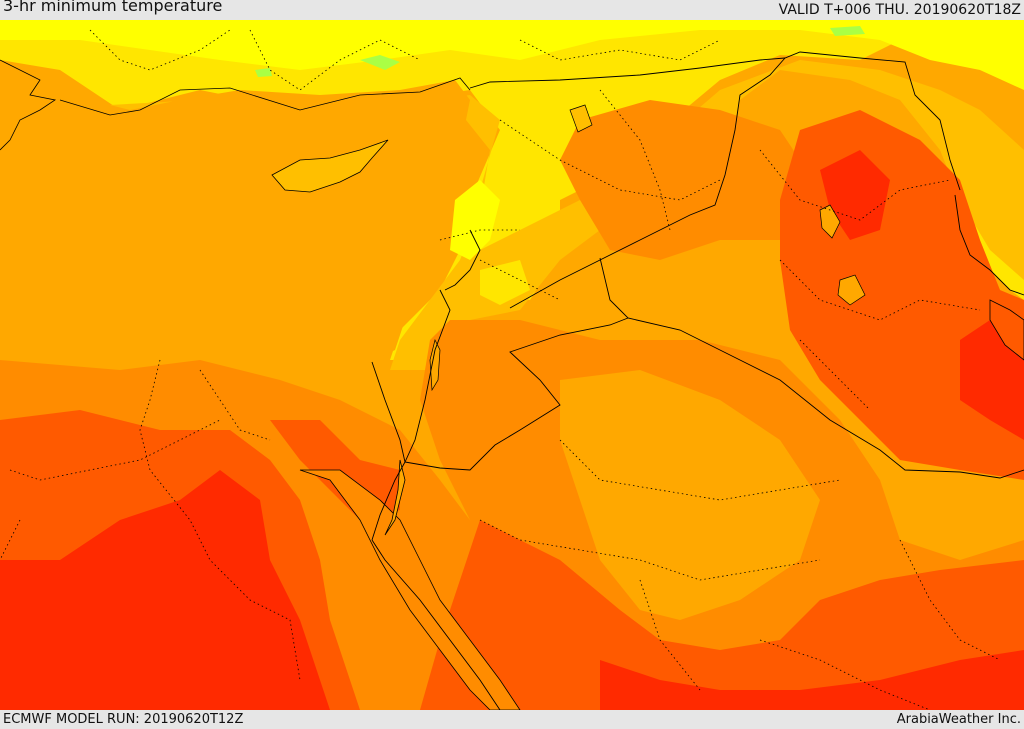  I want to click on field-orange-arabia-interior, so click(690, 495).